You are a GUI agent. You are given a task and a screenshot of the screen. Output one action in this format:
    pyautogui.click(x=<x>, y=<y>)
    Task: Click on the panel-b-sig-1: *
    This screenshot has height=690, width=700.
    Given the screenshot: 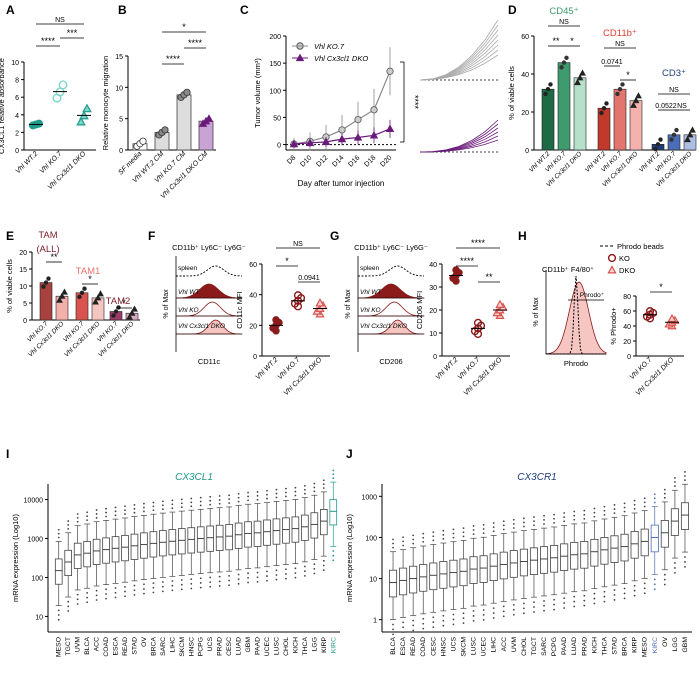 What is the action you would take?
    pyautogui.click(x=184, y=27)
    